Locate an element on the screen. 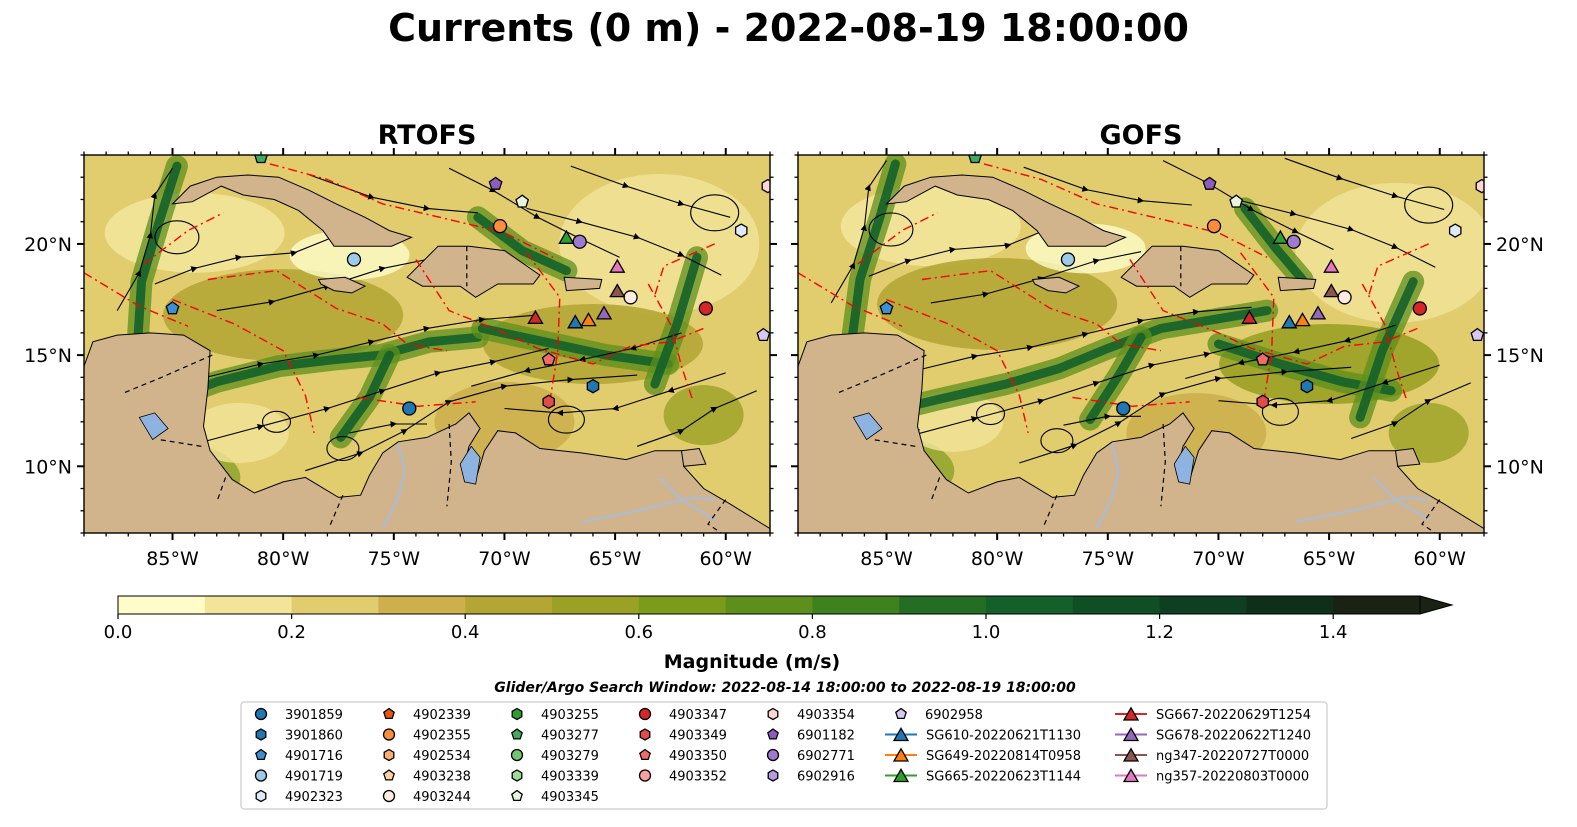 The height and width of the screenshot is (827, 1577). colorbar-tick-label: 0.6 is located at coordinates (638, 632).